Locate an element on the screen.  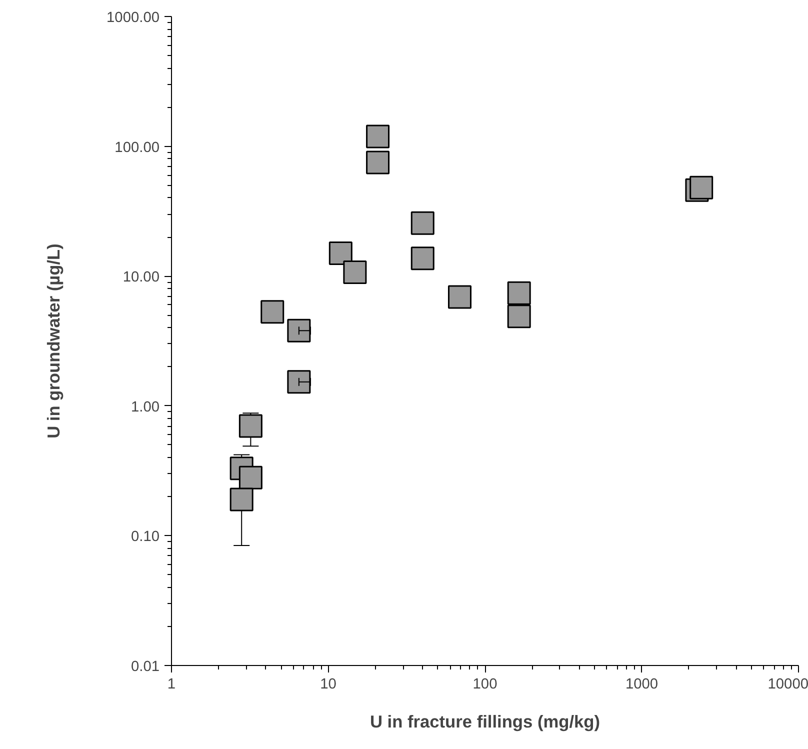
y-tick-label: 100.00 is located at coordinates (137, 148).